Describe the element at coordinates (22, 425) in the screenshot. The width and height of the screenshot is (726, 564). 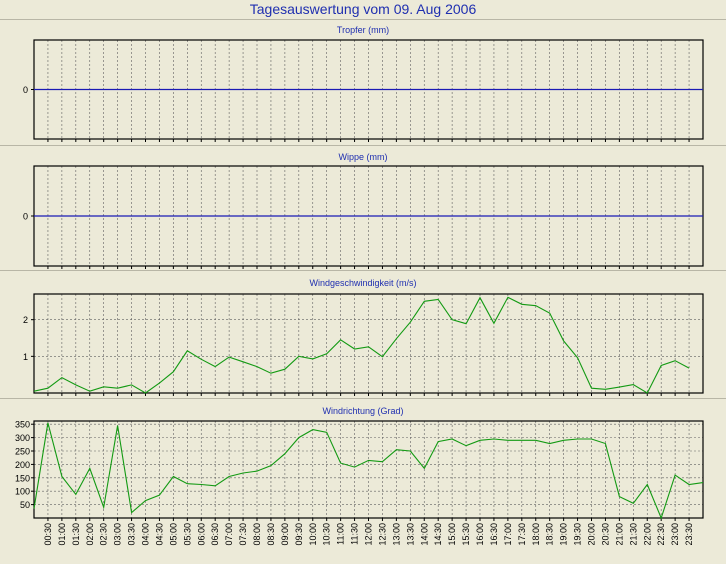
I see `y-tick-label: 350` at that location.